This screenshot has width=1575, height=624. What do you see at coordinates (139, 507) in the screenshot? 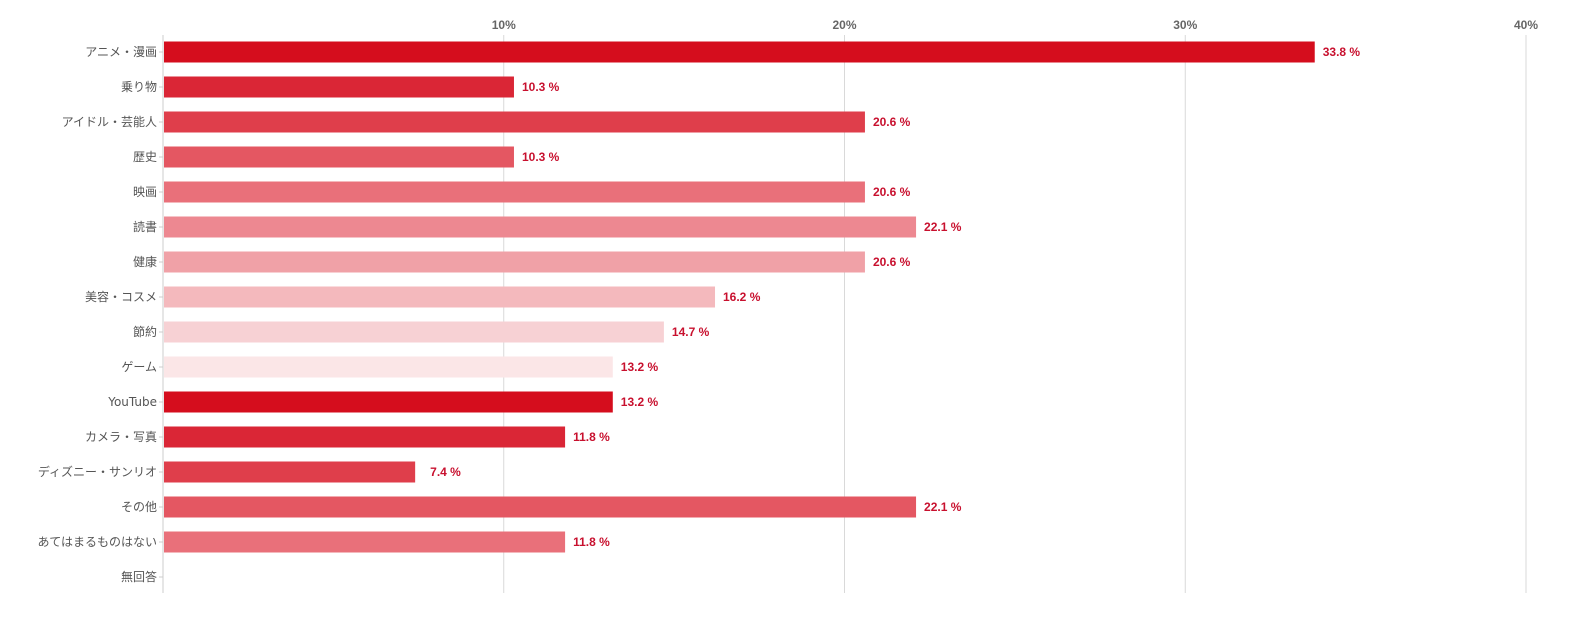
I see `category-label: その他` at bounding box center [139, 507].